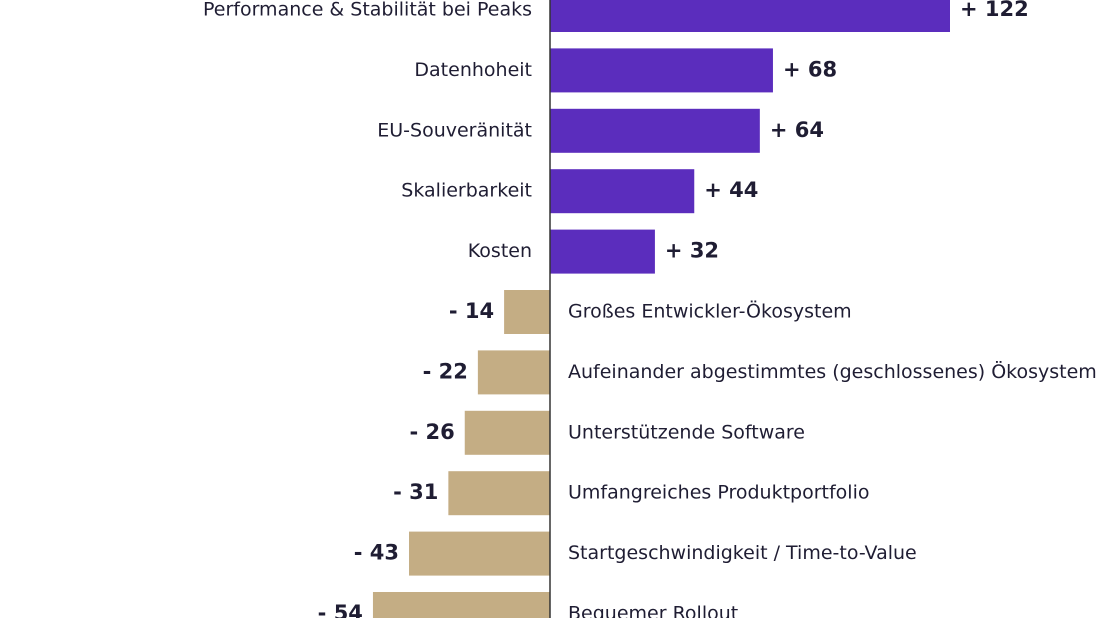 The image size is (1100, 618). What do you see at coordinates (431, 432) in the screenshot?
I see `value-label: - 26` at bounding box center [431, 432].